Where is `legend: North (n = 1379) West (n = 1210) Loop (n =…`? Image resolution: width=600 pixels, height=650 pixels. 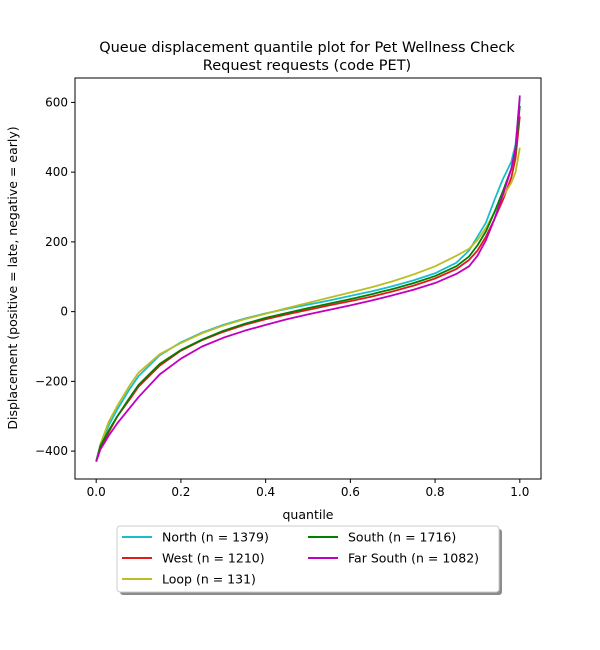 legend: North (n = 1379) West (n = 1210) Loop (n =… is located at coordinates (309, 560).